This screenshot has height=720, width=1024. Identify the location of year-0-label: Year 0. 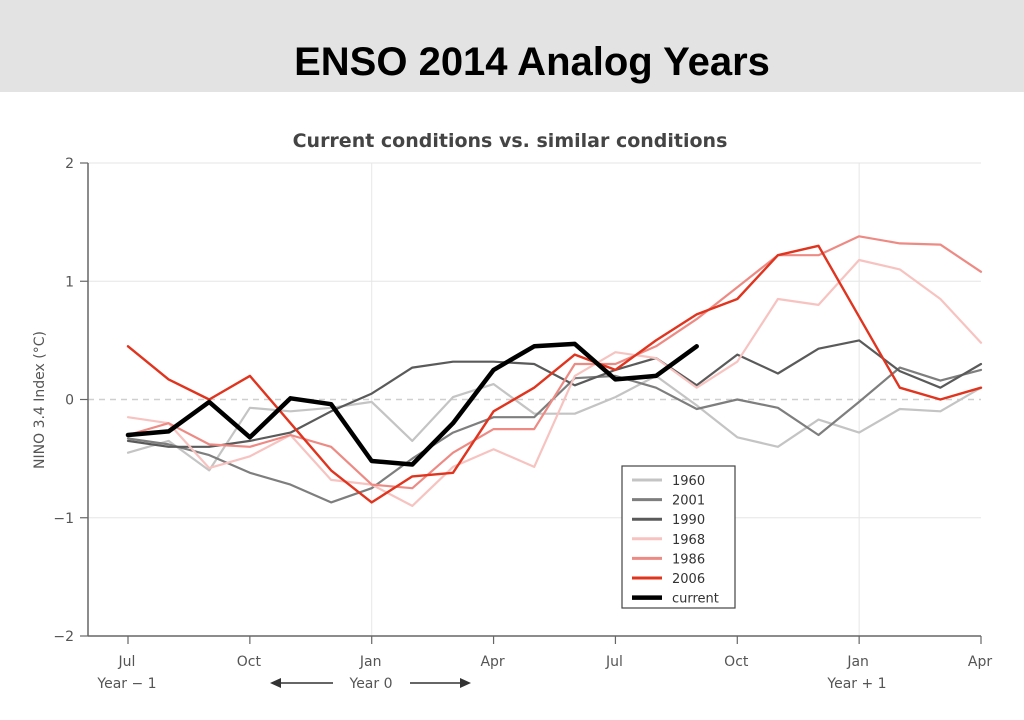
(371, 684).